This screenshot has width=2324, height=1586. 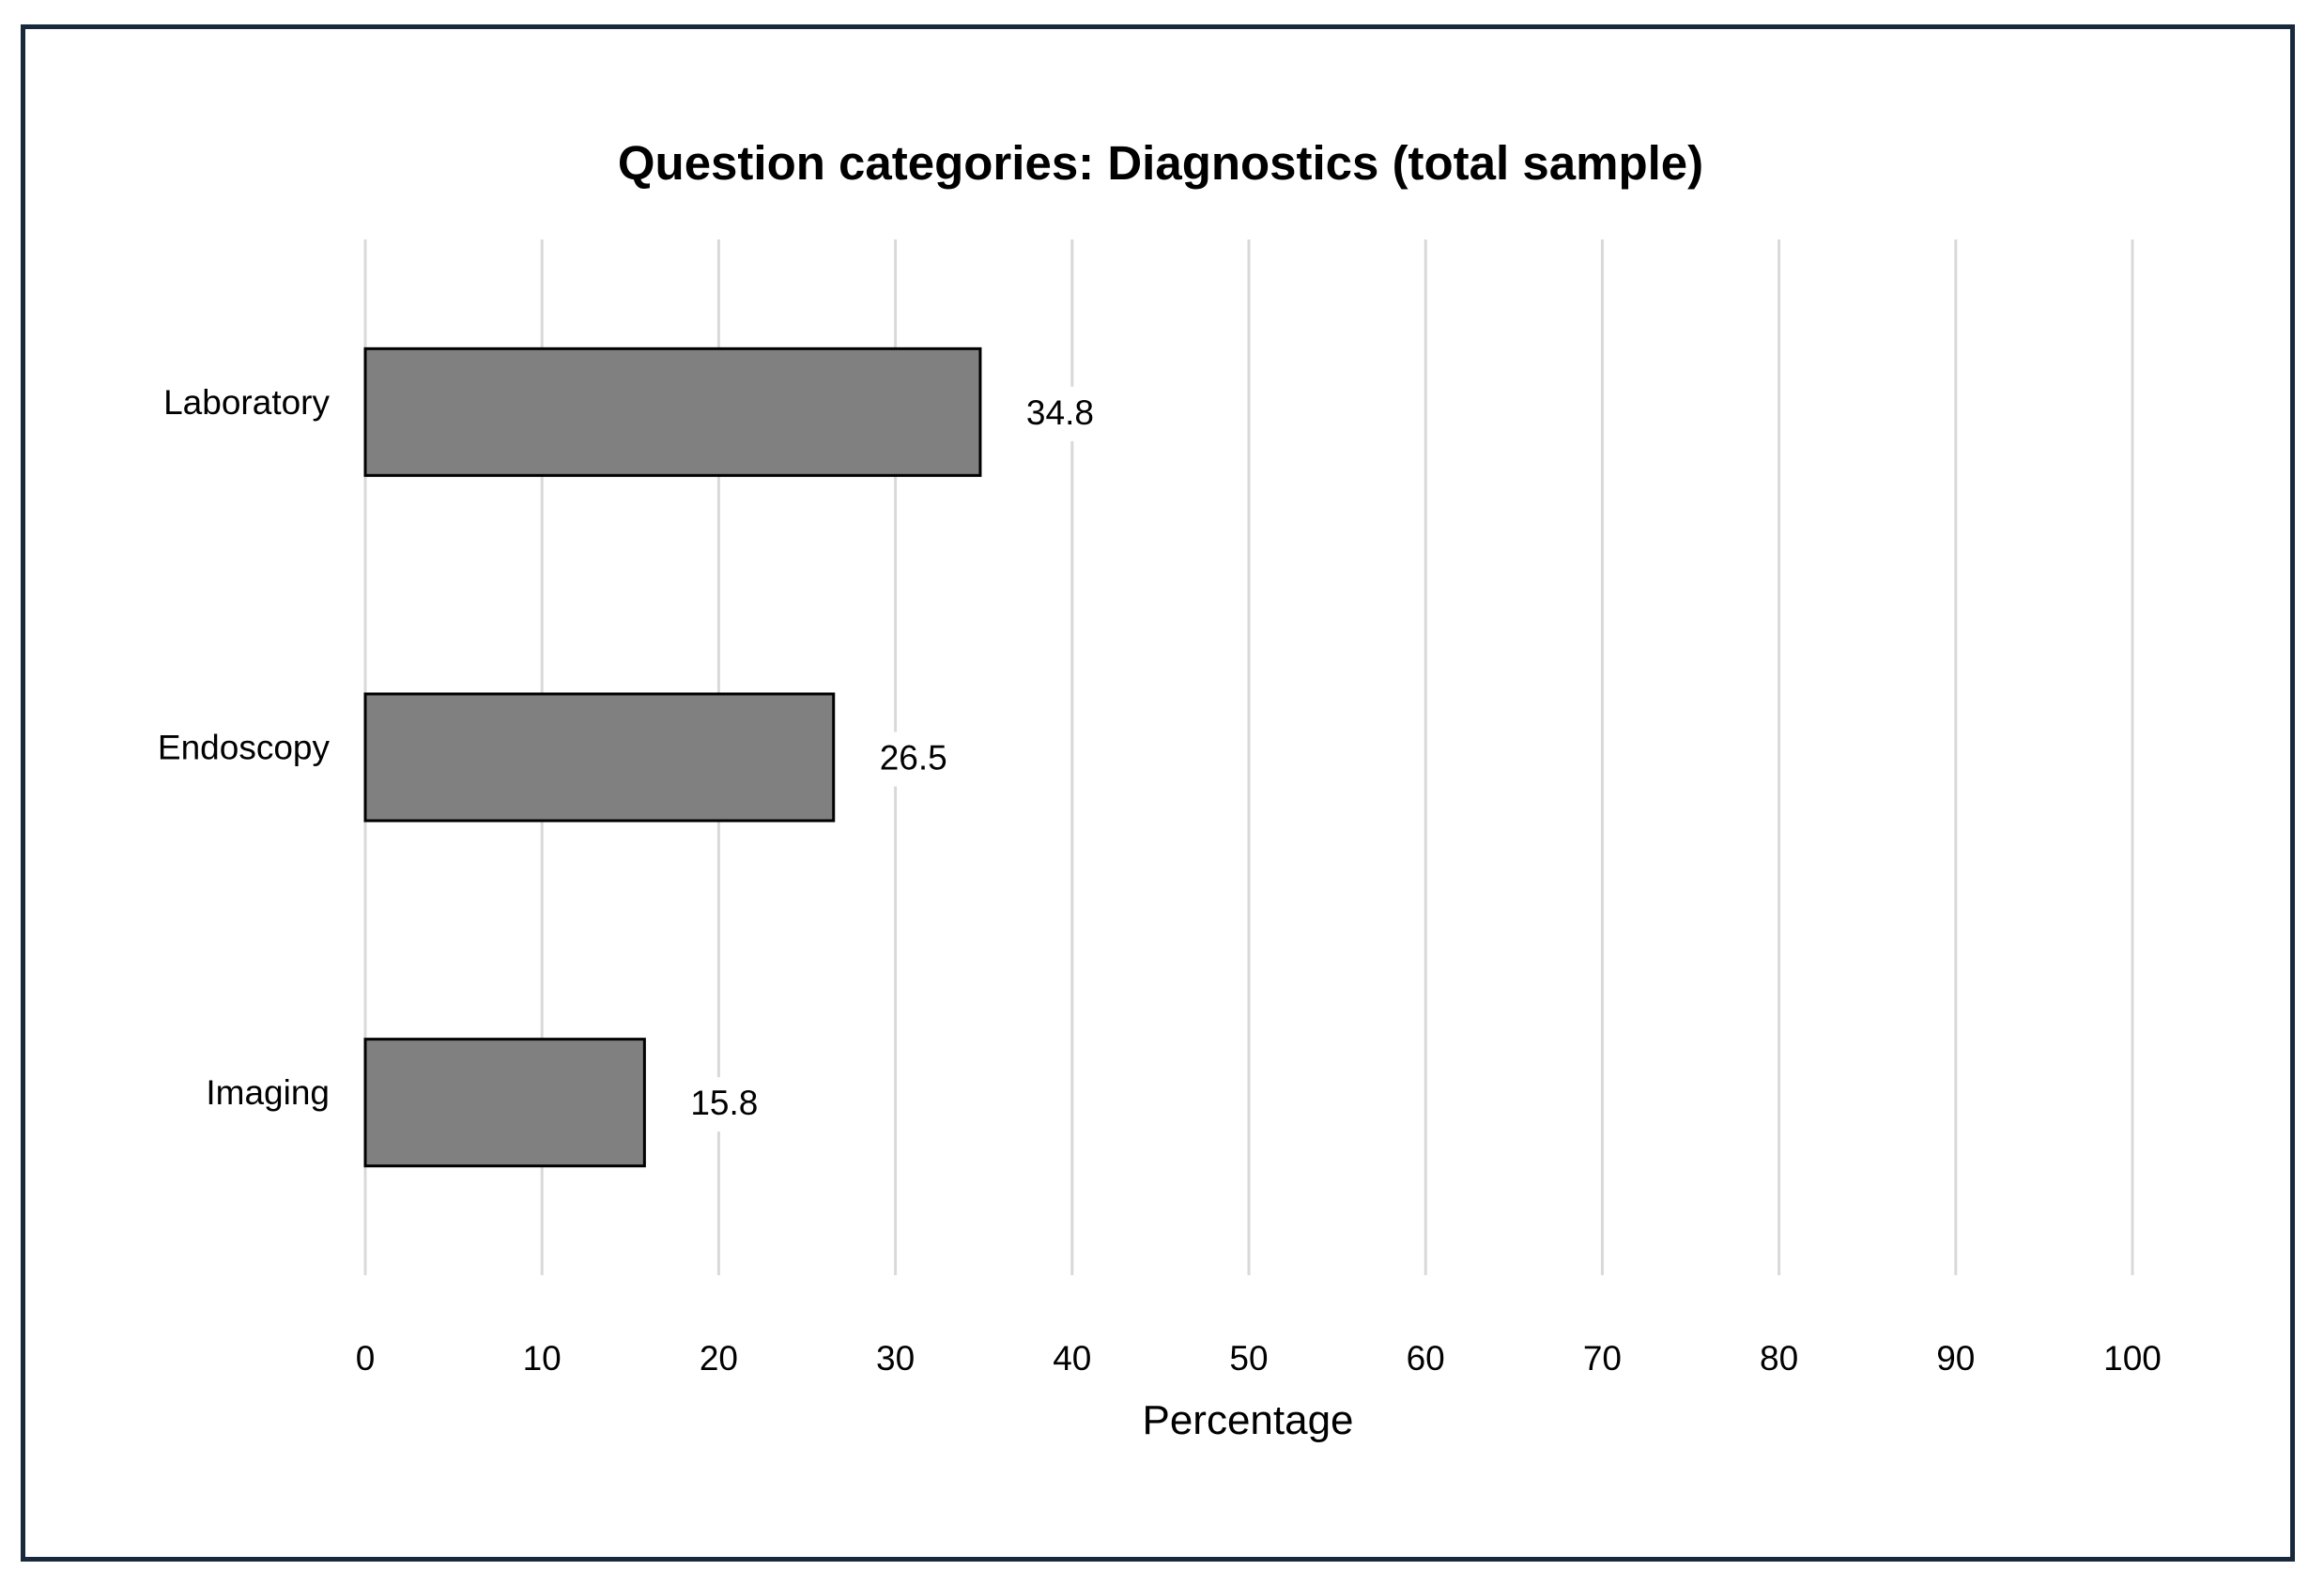 What do you see at coordinates (719, 1358) in the screenshot?
I see `x-tick-label: 20` at bounding box center [719, 1358].